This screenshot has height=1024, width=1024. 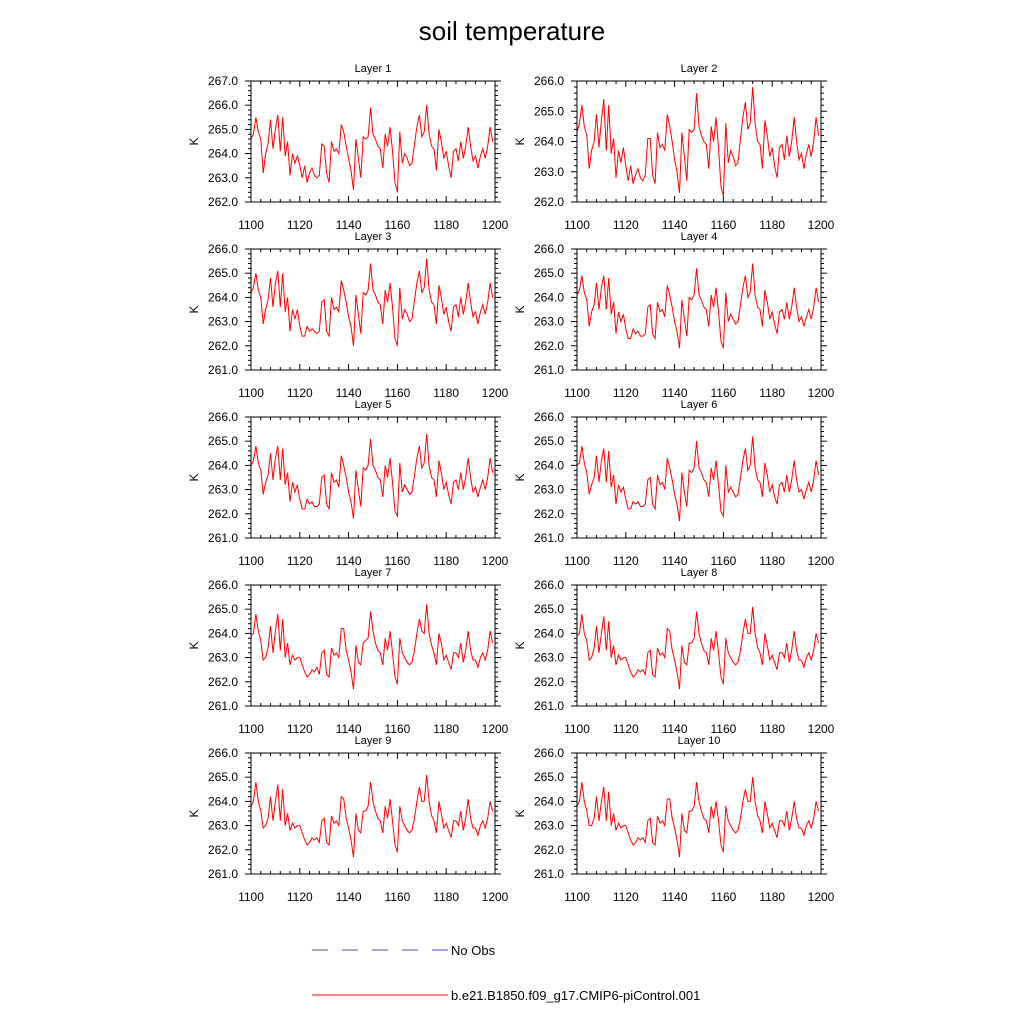 What do you see at coordinates (373, 237) in the screenshot?
I see `panel-title: Layer 3` at bounding box center [373, 237].